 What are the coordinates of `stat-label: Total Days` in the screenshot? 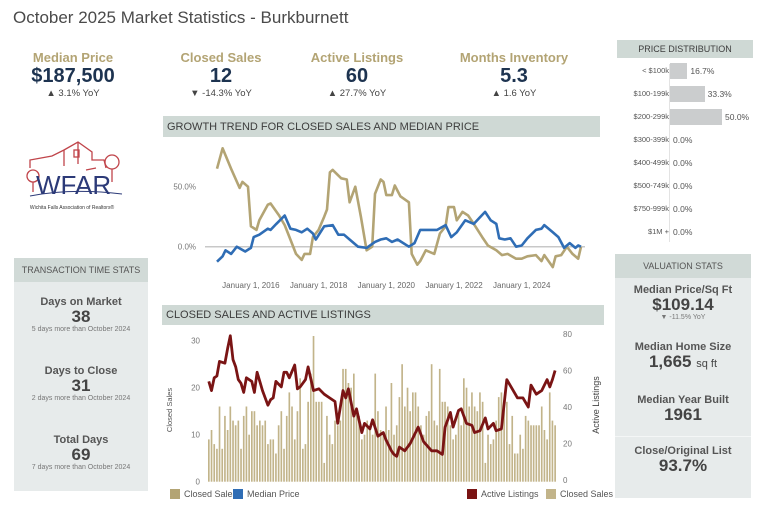 It's located at (81, 440).